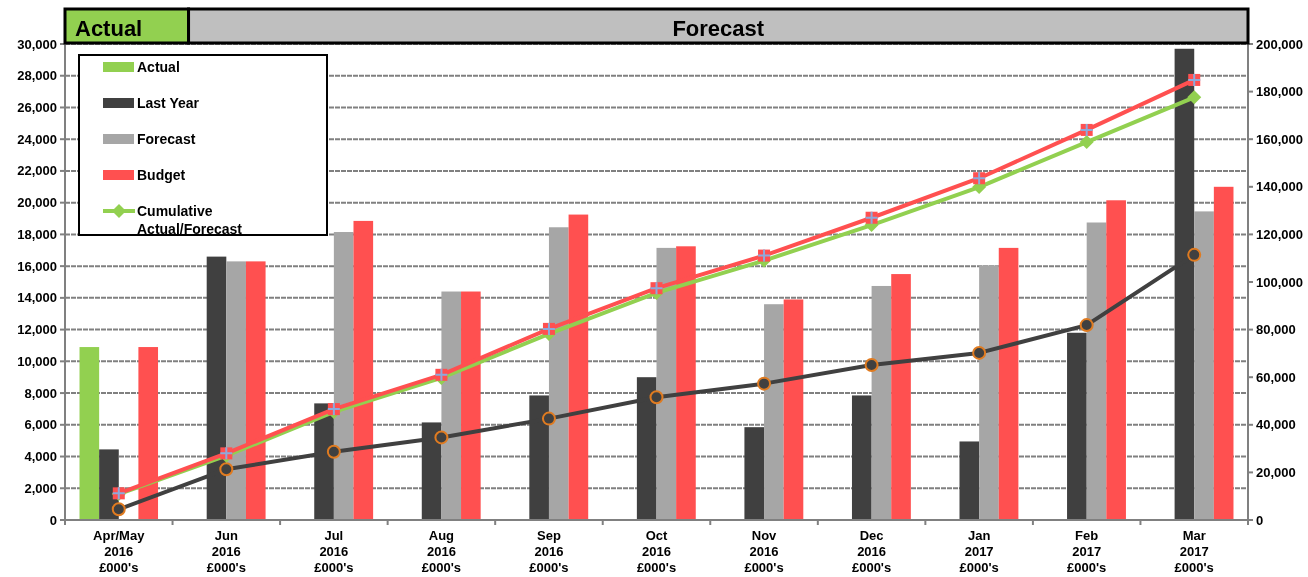  What do you see at coordinates (1279, 282) in the screenshot?
I see `y2-tick-label: 100,000` at bounding box center [1279, 282].